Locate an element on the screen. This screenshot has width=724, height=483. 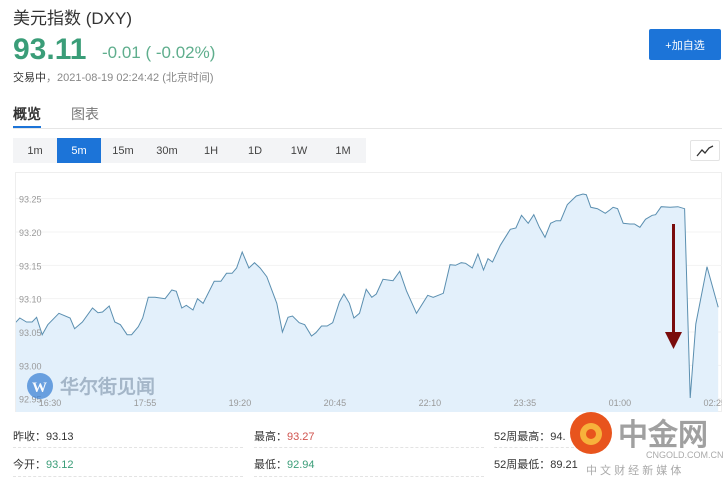
stat-open: 今开：93.12 is located at coordinates (43, 464).